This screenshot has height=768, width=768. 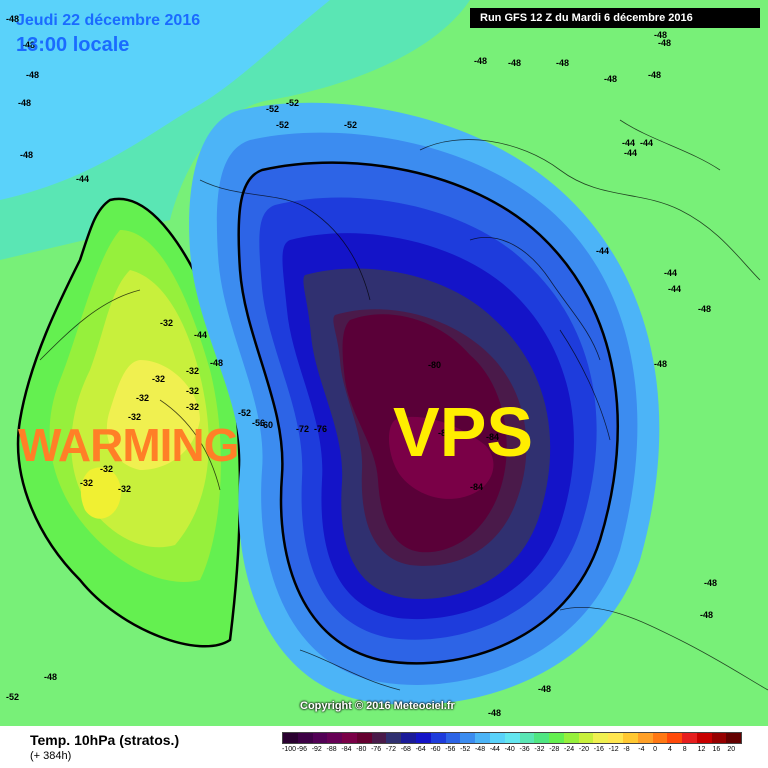 I want to click on scale-tick-label: -24, so click(x=569, y=749).